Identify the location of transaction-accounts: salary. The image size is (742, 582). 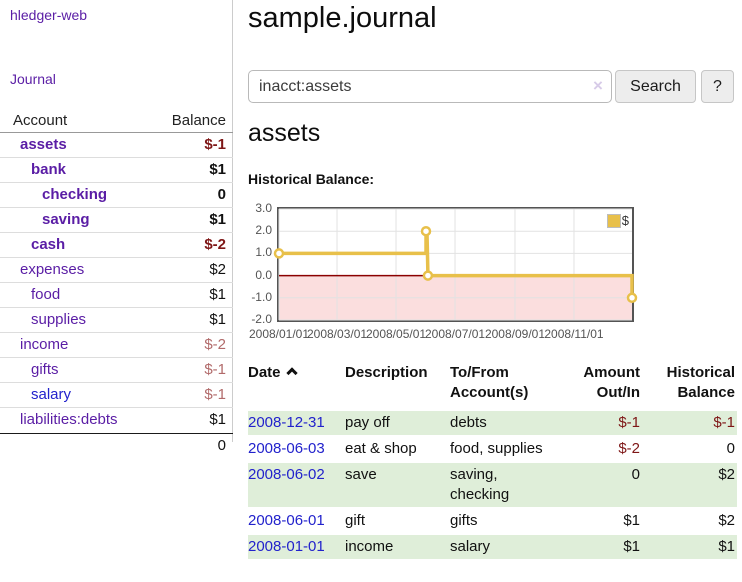
(502, 547).